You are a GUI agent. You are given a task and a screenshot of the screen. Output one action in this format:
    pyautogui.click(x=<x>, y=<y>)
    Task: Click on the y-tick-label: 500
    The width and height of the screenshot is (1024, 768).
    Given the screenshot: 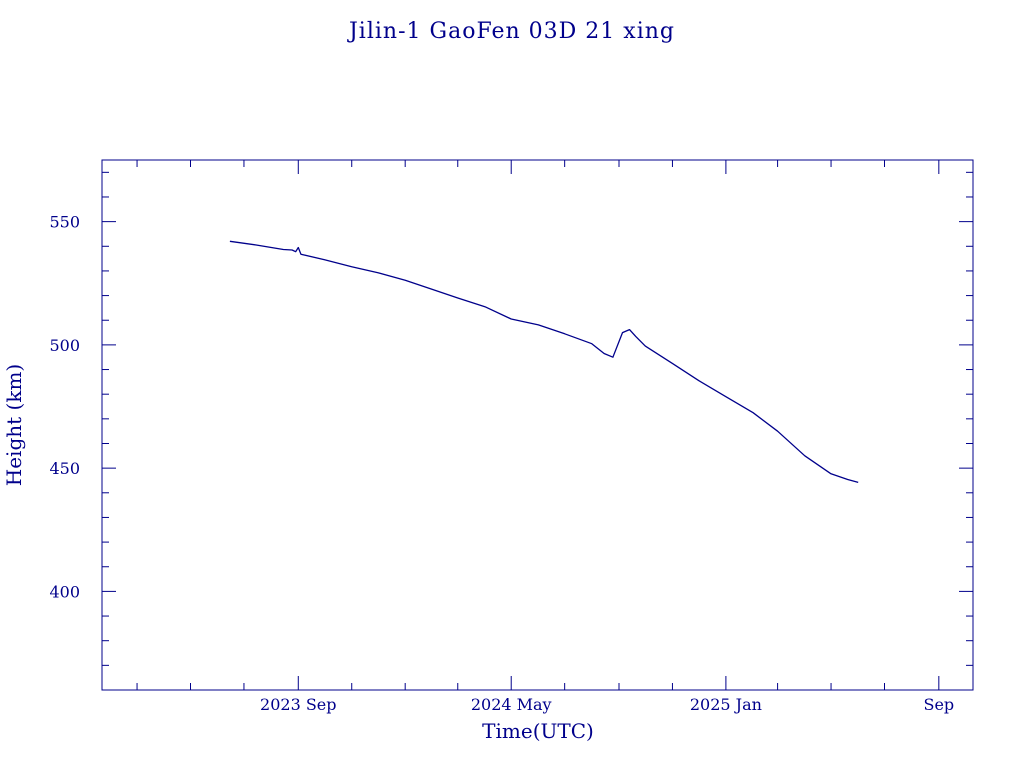 What is the action you would take?
    pyautogui.click(x=64, y=345)
    